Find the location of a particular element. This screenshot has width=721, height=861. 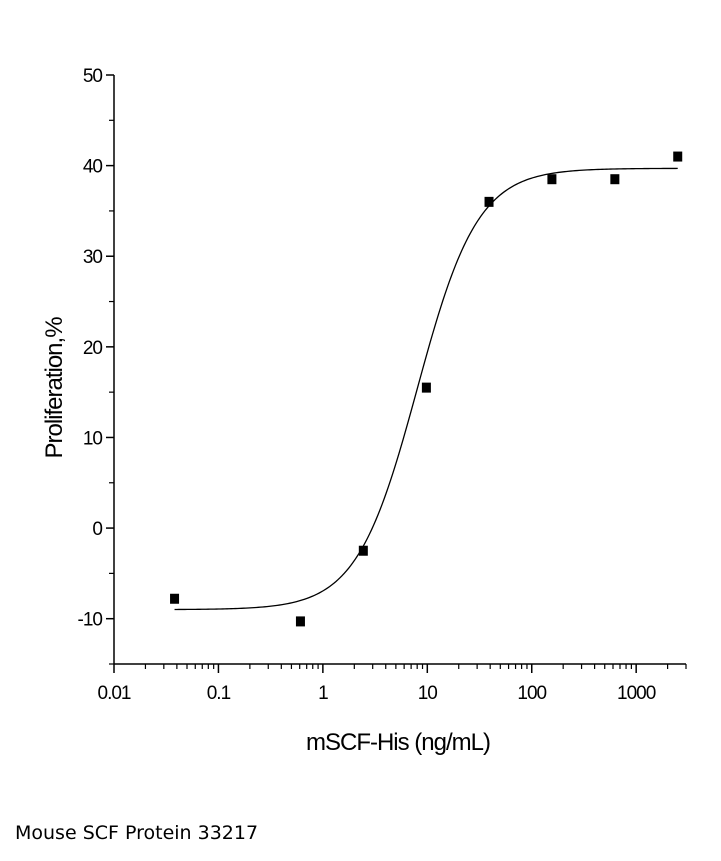

x-tick-label: 1 is located at coordinates (323, 693).